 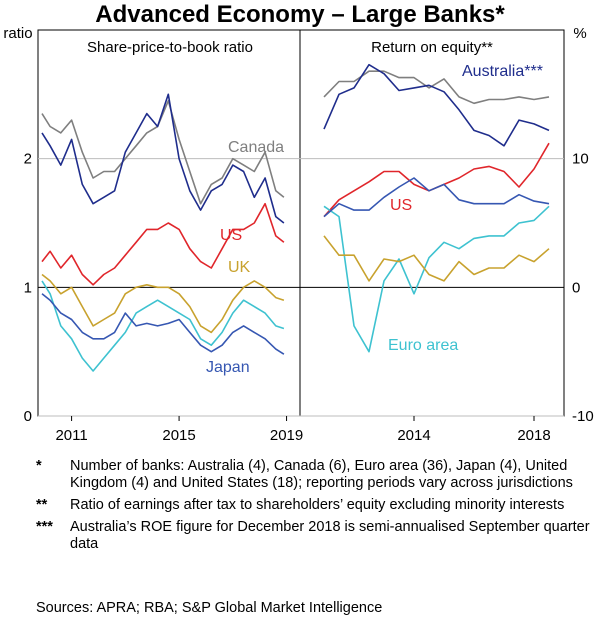 I want to click on right-series-australia, so click(x=436, y=105).